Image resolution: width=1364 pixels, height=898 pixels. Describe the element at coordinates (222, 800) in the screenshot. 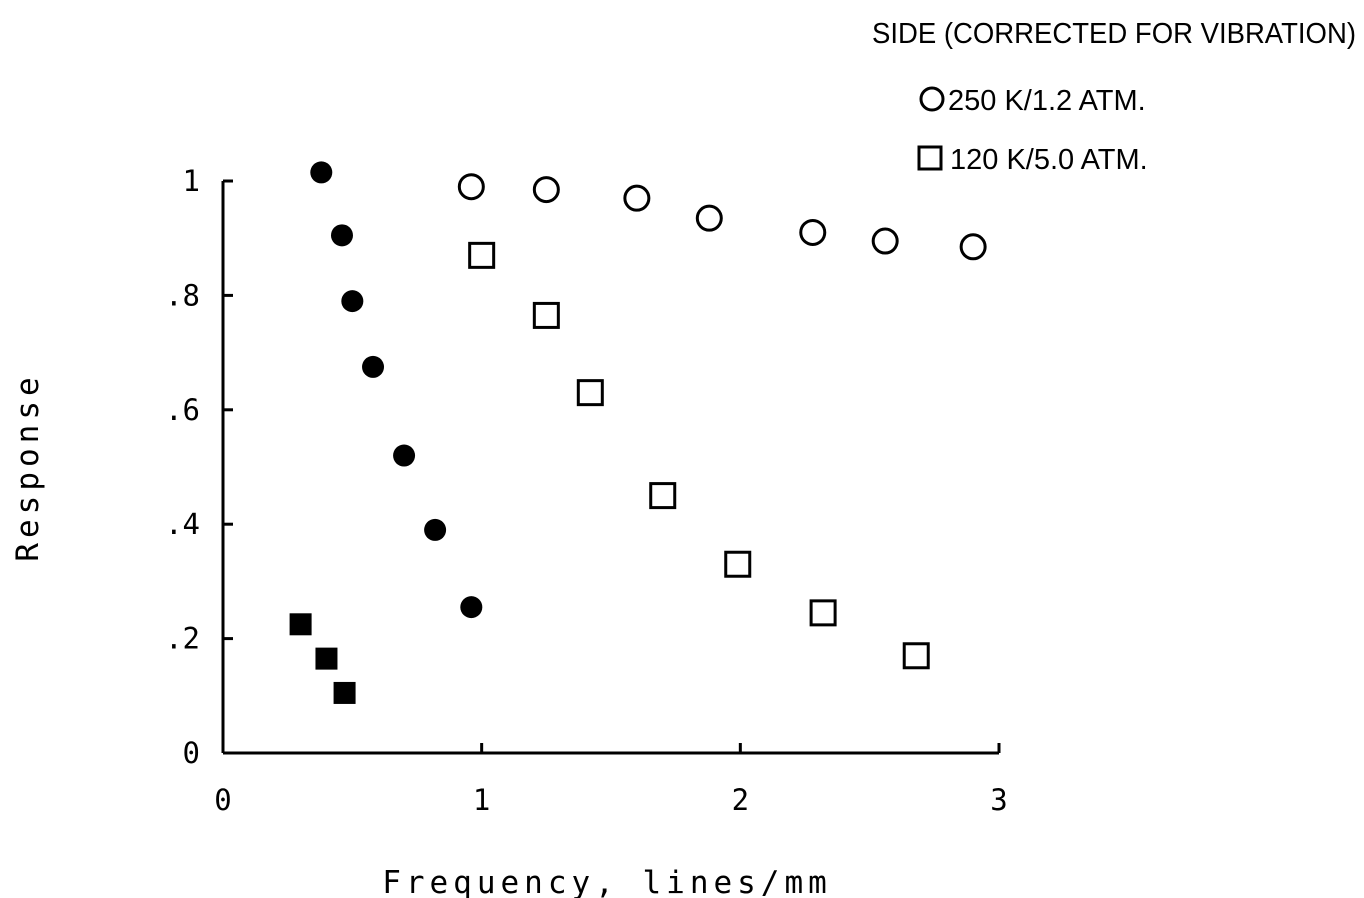

I see `x-tick-label: 0` at that location.